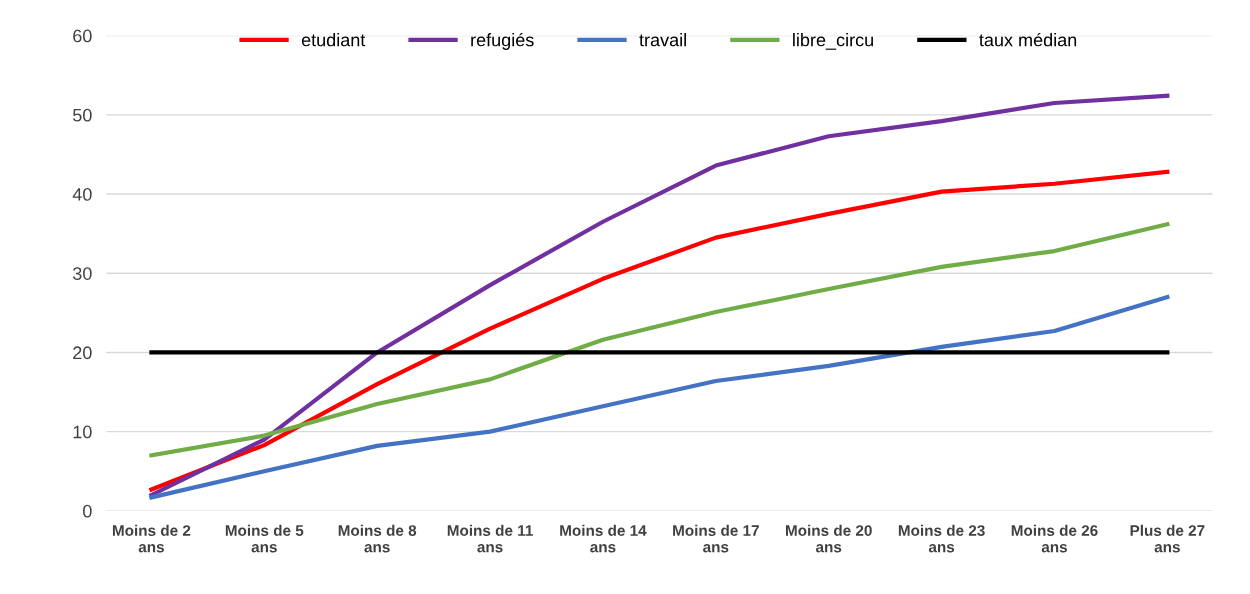  Describe the element at coordinates (82, 194) in the screenshot. I see `y-tick-label: 40` at that location.